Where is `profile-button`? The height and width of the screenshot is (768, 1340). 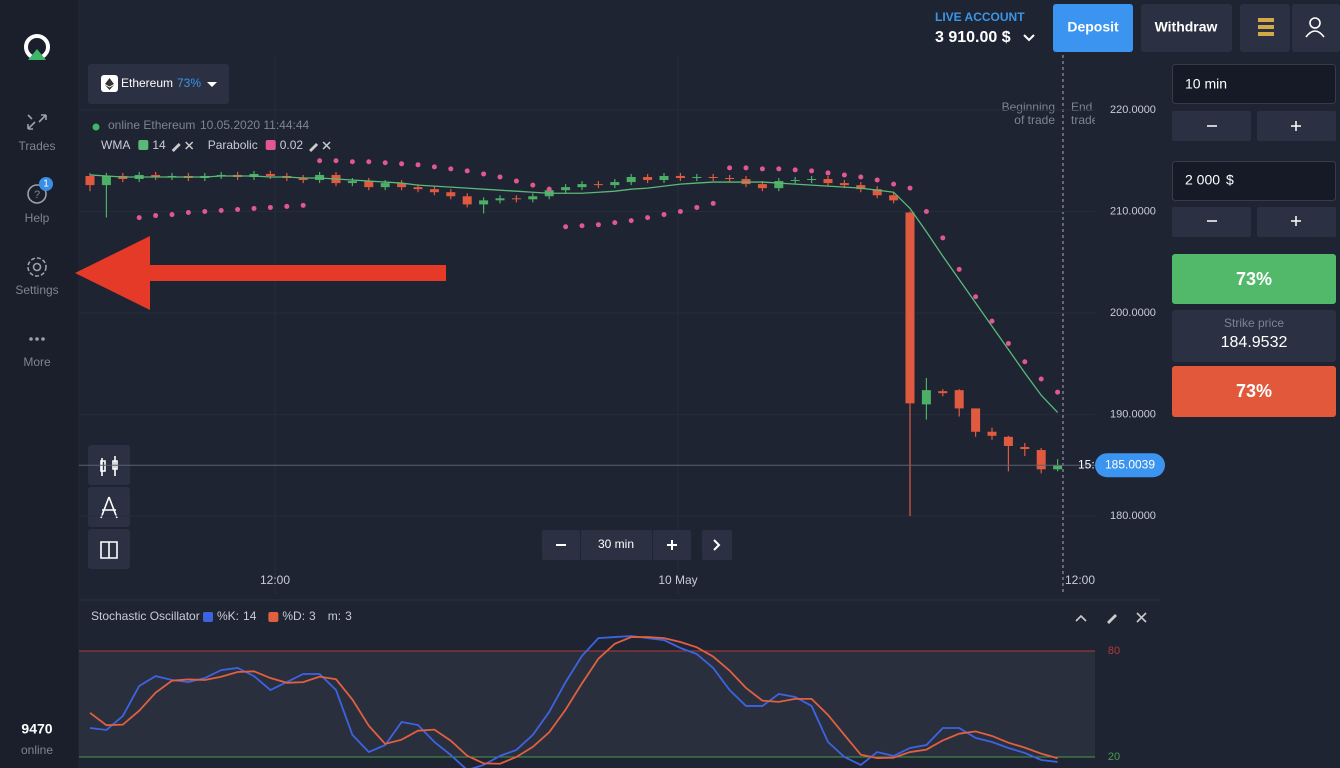 profile-button is located at coordinates (1316, 28).